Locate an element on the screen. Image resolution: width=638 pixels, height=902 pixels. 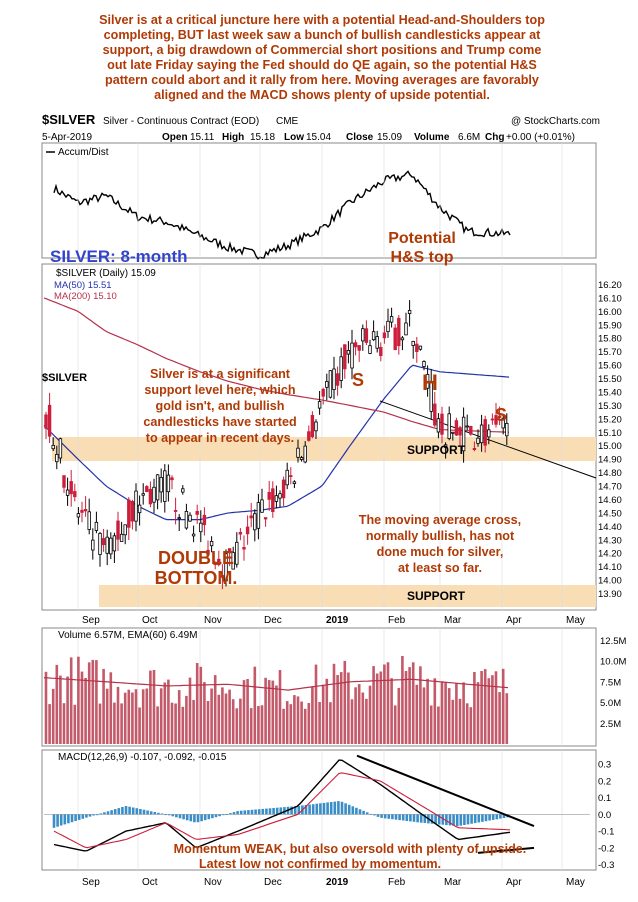
macd-tick-label: 0.3 is located at coordinates (604, 765).